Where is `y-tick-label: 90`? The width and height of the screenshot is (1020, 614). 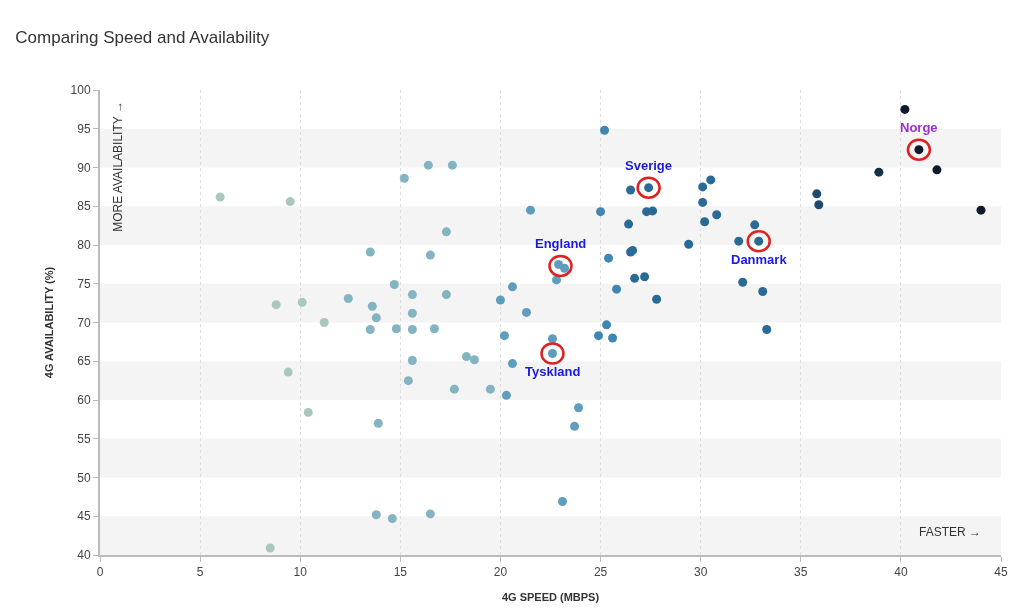 y-tick-label: 90 is located at coordinates (84, 167).